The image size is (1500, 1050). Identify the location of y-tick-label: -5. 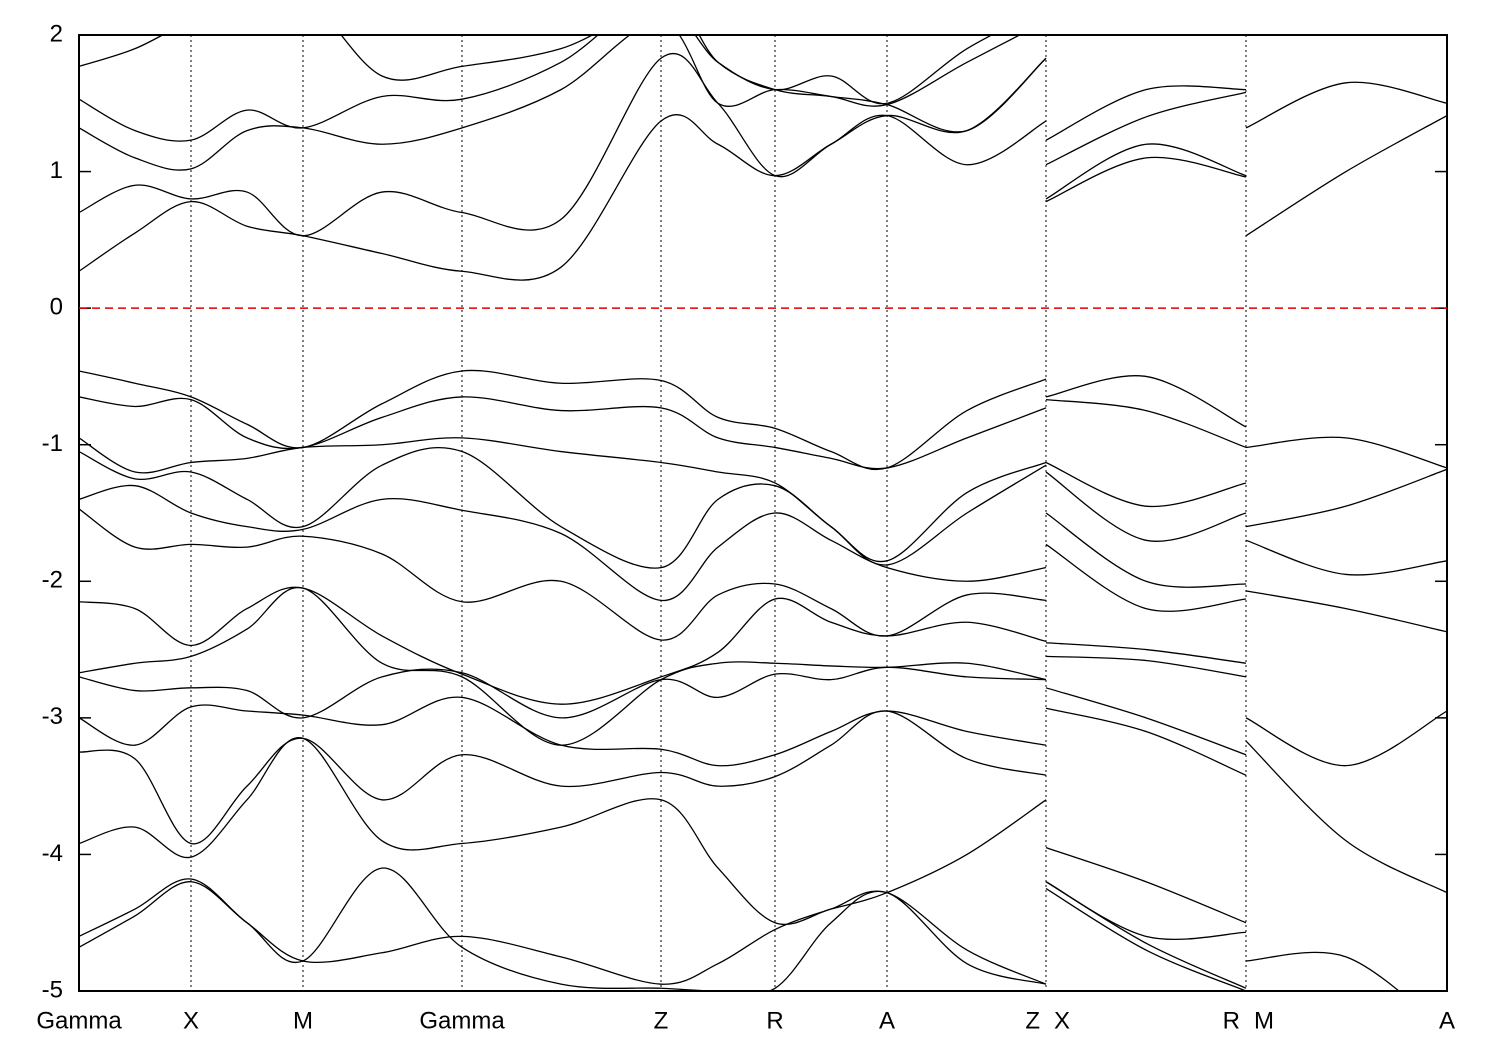
(52, 989).